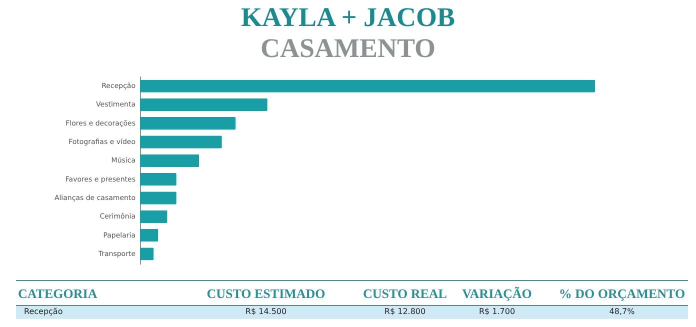 Image resolution: width=696 pixels, height=327 pixels. Describe the element at coordinates (348, 17) in the screenshot. I see `chart-title: KAYLA + JACOB` at that location.